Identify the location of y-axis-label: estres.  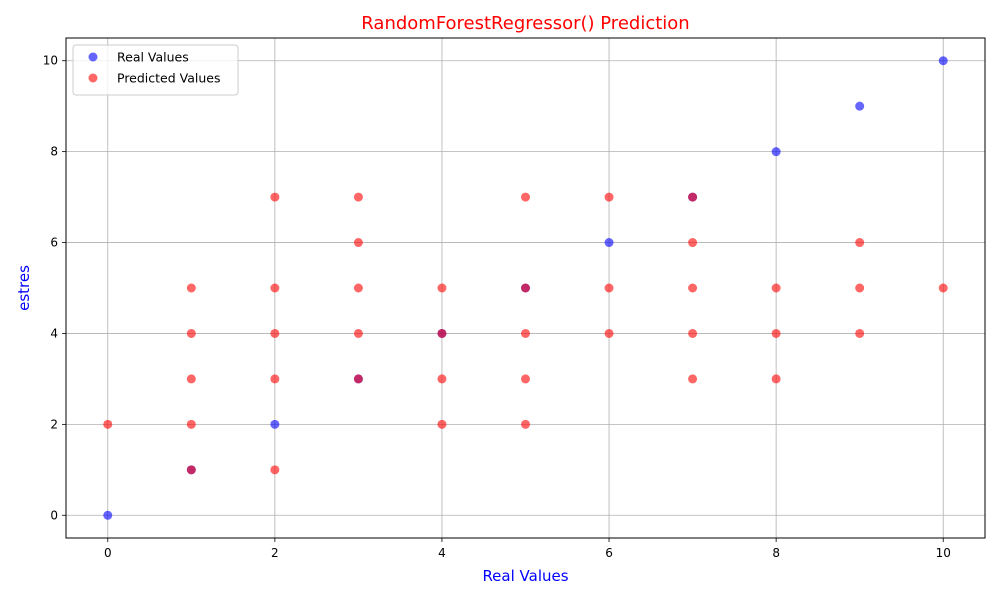
(24, 288).